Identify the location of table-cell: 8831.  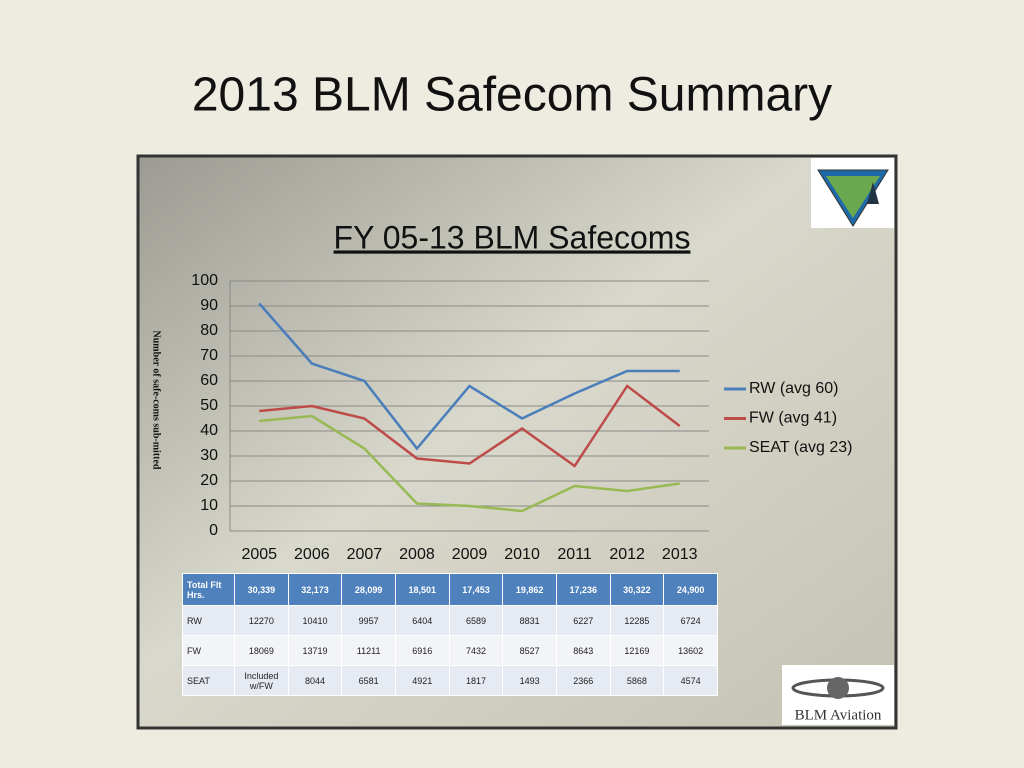
(529, 620).